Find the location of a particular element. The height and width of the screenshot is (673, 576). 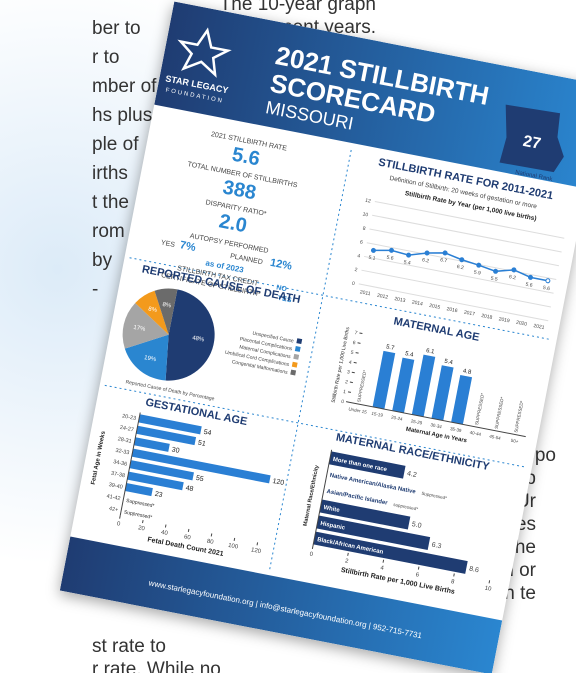

x-tick-label: 2014 is located at coordinates (417, 303).